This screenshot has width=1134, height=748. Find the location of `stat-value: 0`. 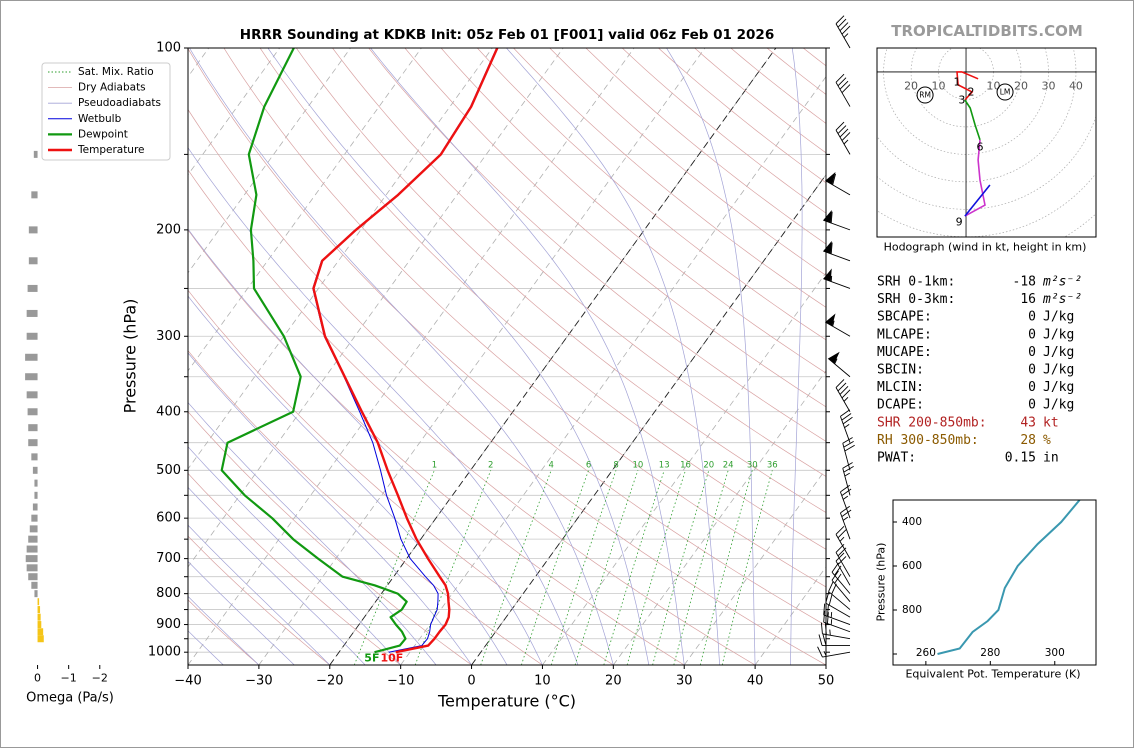

stat-value: 0 is located at coordinates (1032, 387).